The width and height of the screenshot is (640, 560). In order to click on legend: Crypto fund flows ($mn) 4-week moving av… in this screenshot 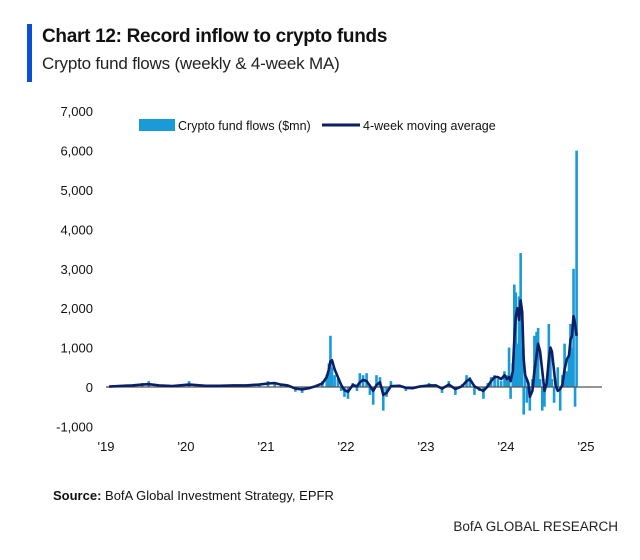, I will do `click(317, 126)`.